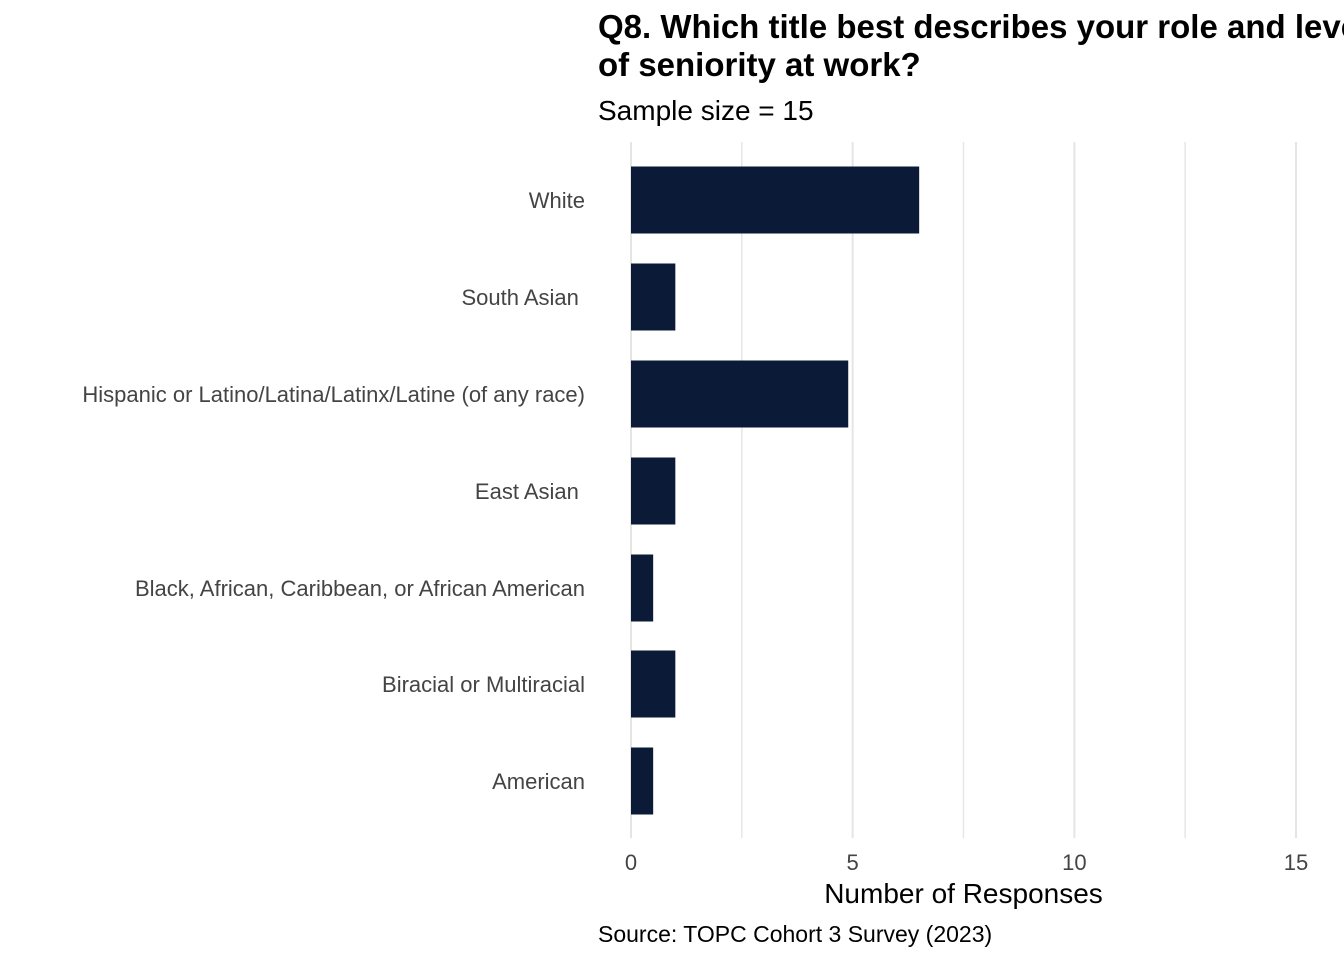 The image size is (1344, 960). I want to click on category-label: East Asian, so click(530, 491).